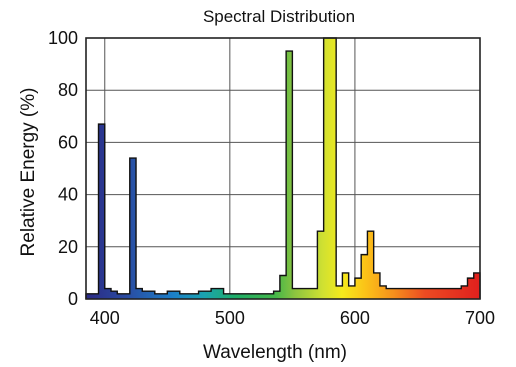  Describe the element at coordinates (28, 172) in the screenshot. I see `y-axis-label: Relative Energy (%)` at that location.